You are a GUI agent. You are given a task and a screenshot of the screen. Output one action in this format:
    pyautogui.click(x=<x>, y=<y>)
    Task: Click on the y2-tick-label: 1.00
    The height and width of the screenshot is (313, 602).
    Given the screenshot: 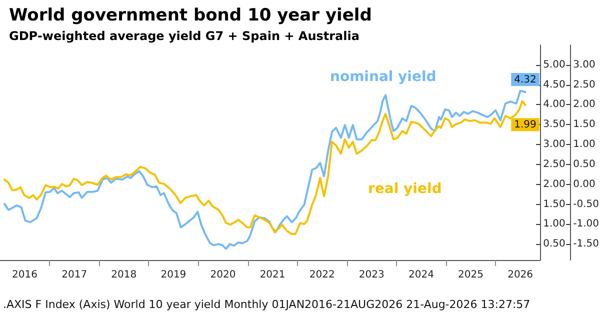 What is the action you would take?
    pyautogui.click(x=584, y=144)
    